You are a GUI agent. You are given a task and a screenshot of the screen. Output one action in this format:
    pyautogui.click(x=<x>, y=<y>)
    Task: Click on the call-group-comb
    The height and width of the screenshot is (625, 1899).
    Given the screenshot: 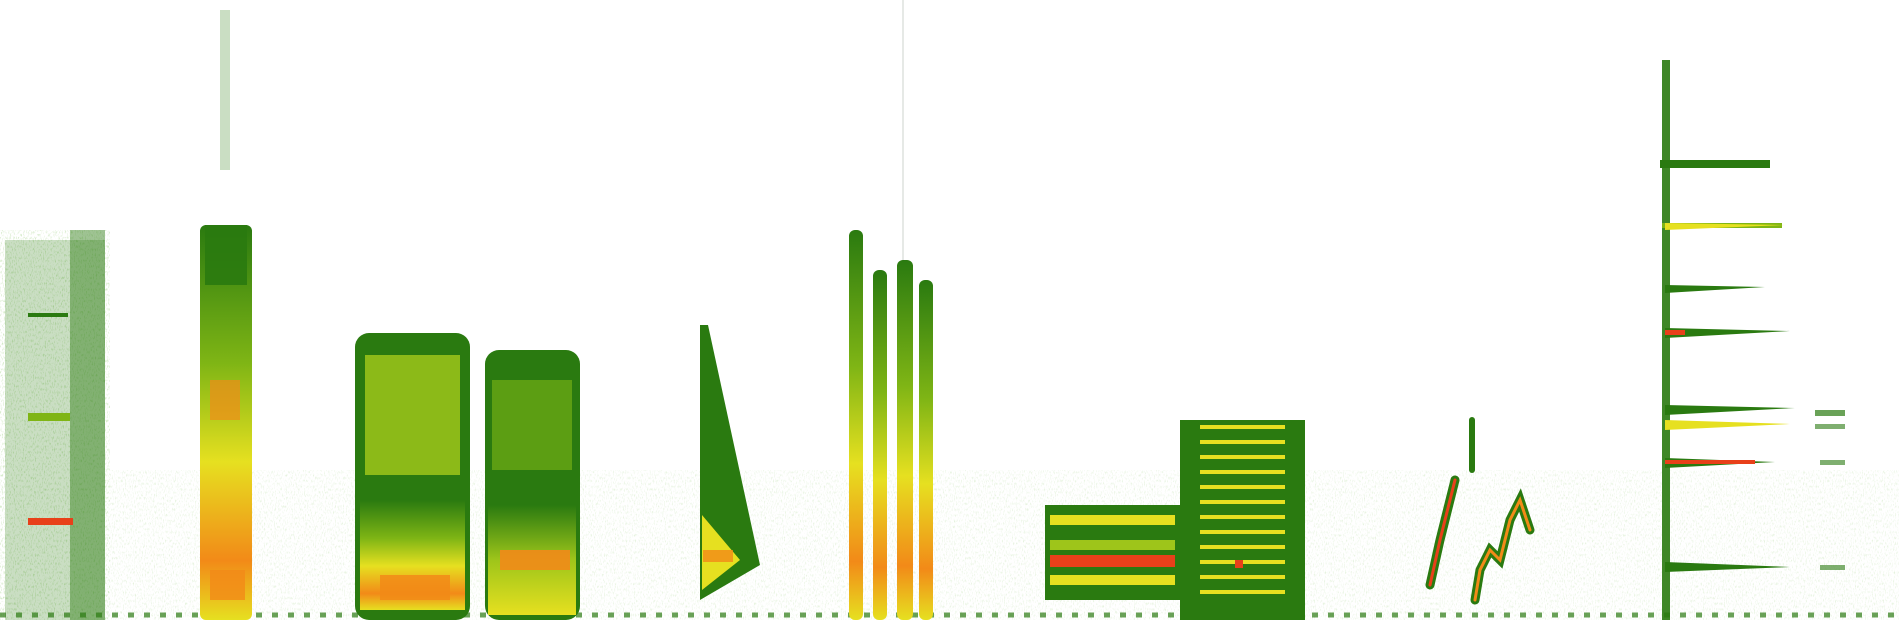 What is the action you would take?
    pyautogui.click(x=1752, y=340)
    